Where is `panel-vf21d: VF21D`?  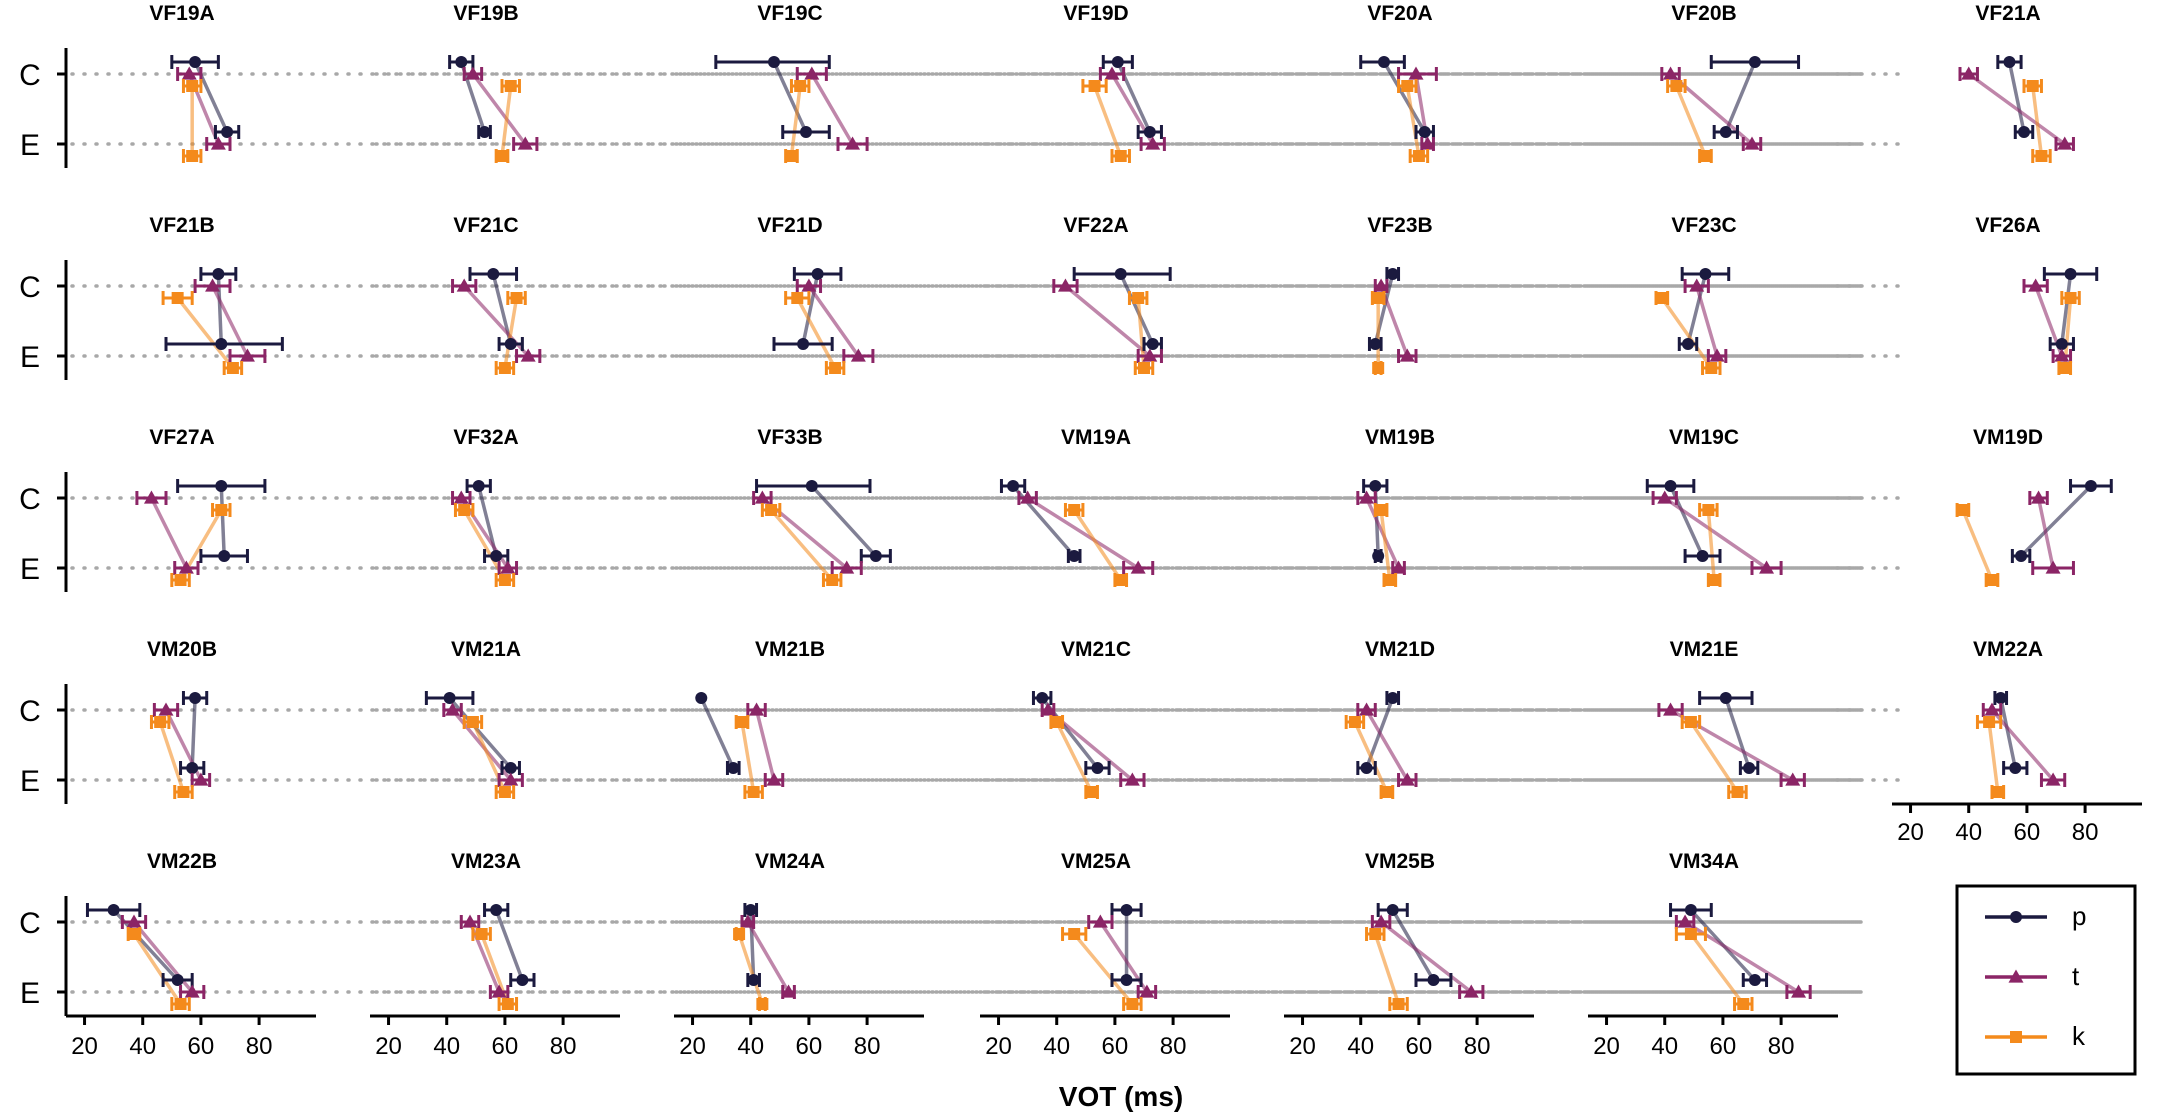 panel-vf21d: VF21D is located at coordinates (1271, 294).